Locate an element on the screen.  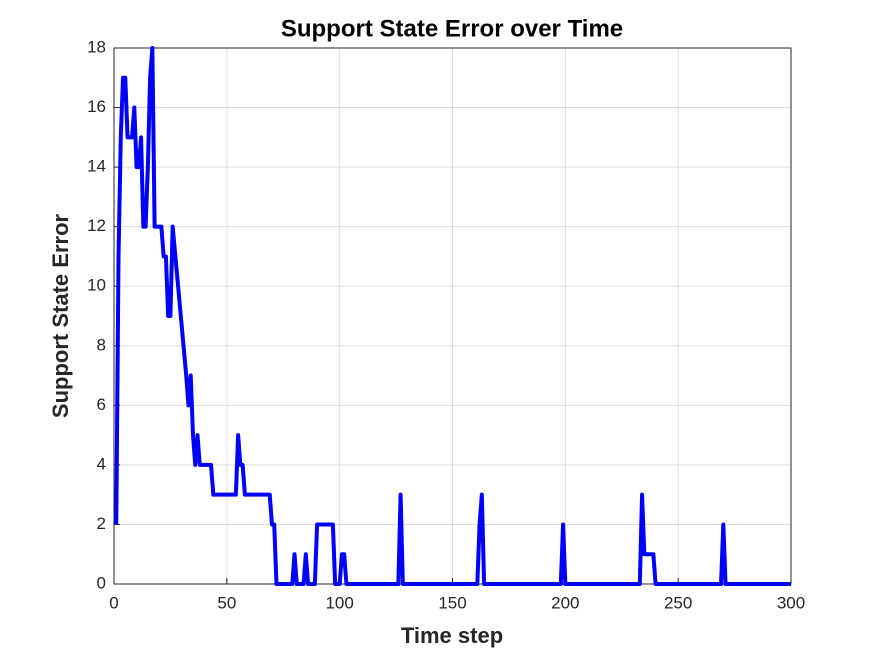
y-tick-label: 0 is located at coordinates (101, 582).